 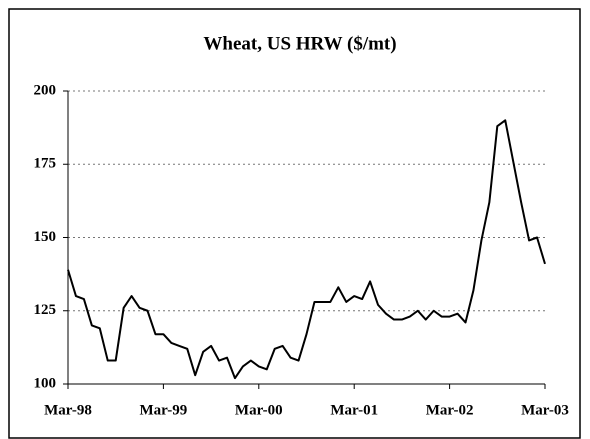 What do you see at coordinates (299, 43) in the screenshot?
I see `chart-title: Wheat, US HRW ($/mt)` at bounding box center [299, 43].